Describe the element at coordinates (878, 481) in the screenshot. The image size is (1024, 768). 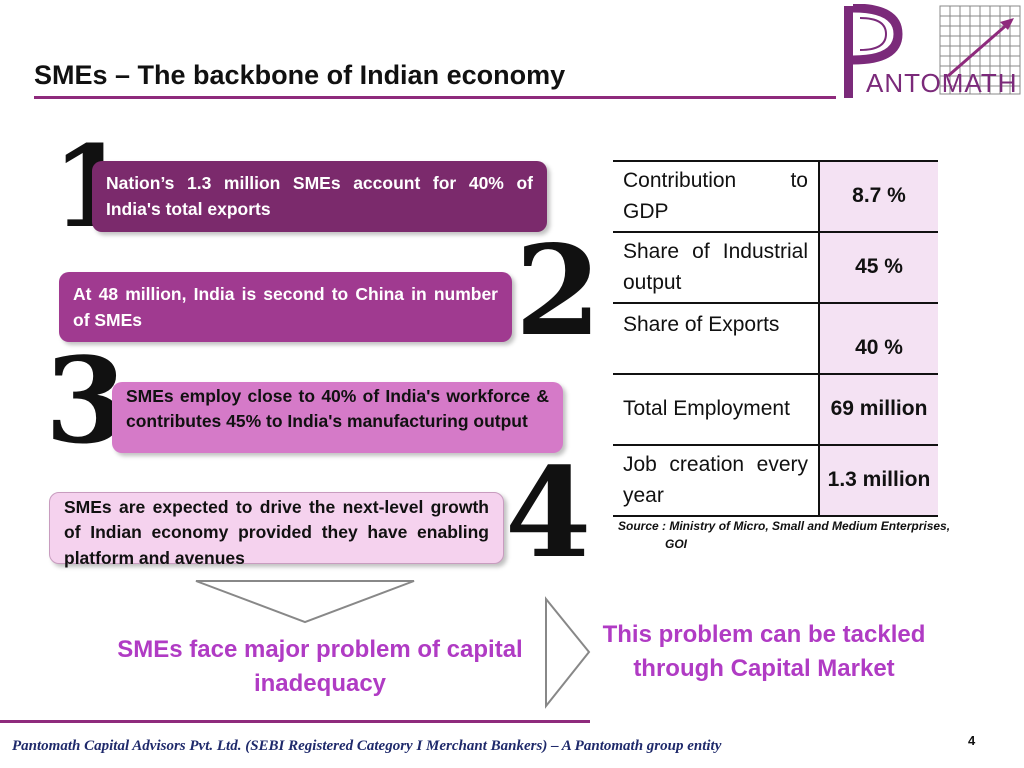
I see `row-value: 1.3 million` at that location.